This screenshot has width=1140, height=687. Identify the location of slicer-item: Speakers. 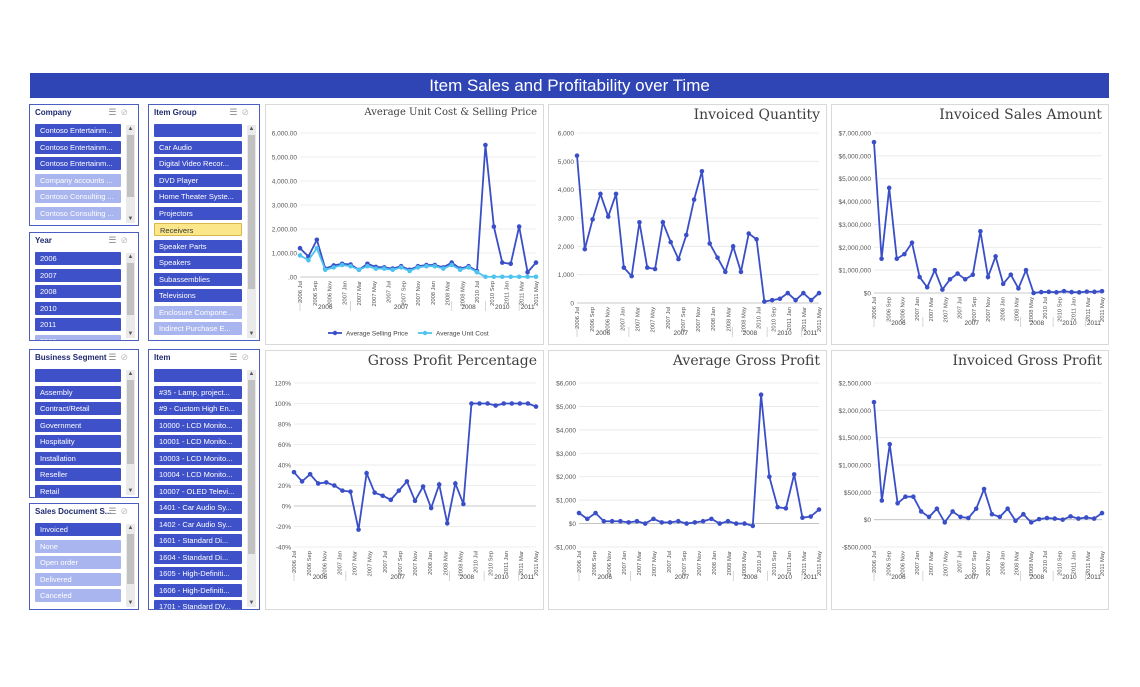
(198, 262).